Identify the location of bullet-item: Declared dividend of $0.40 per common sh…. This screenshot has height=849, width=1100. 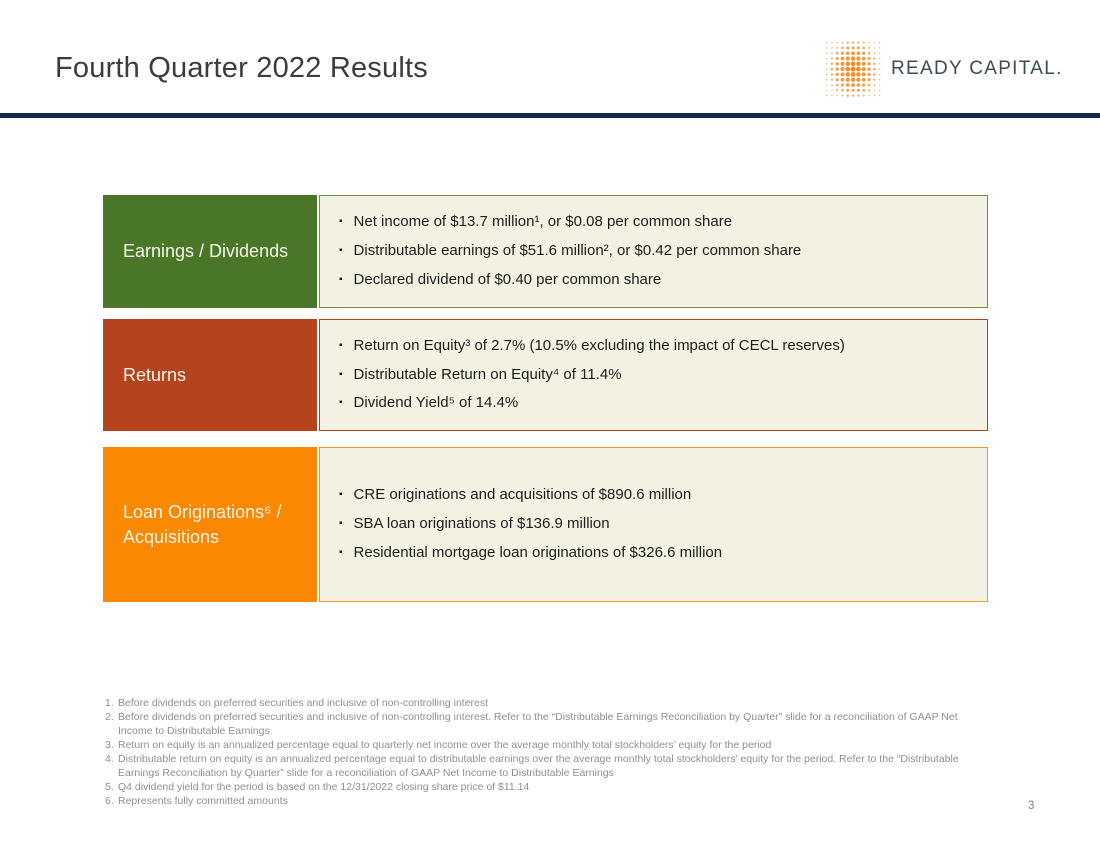
(654, 280).